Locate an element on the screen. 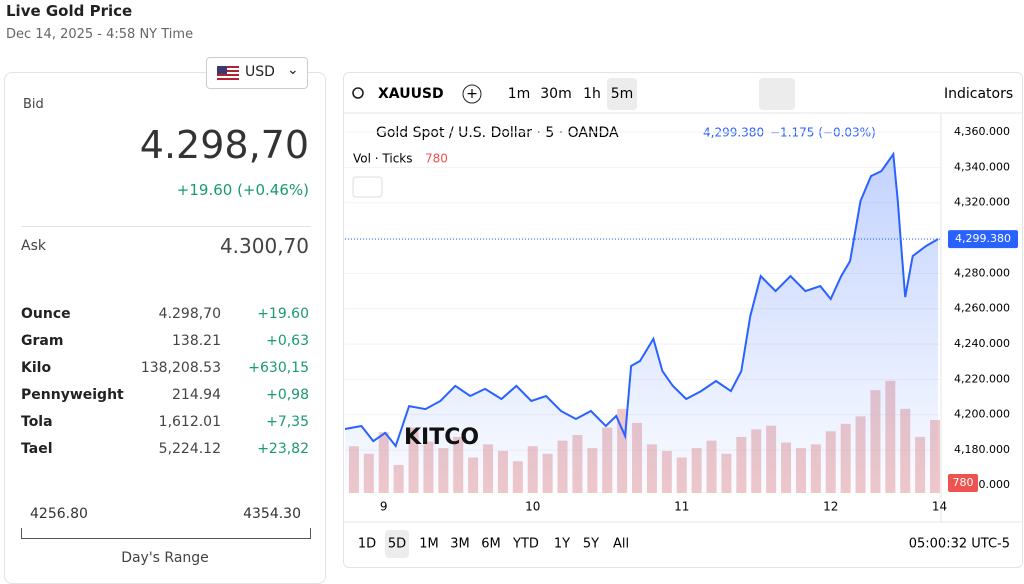  active-interval is located at coordinates (622, 94).